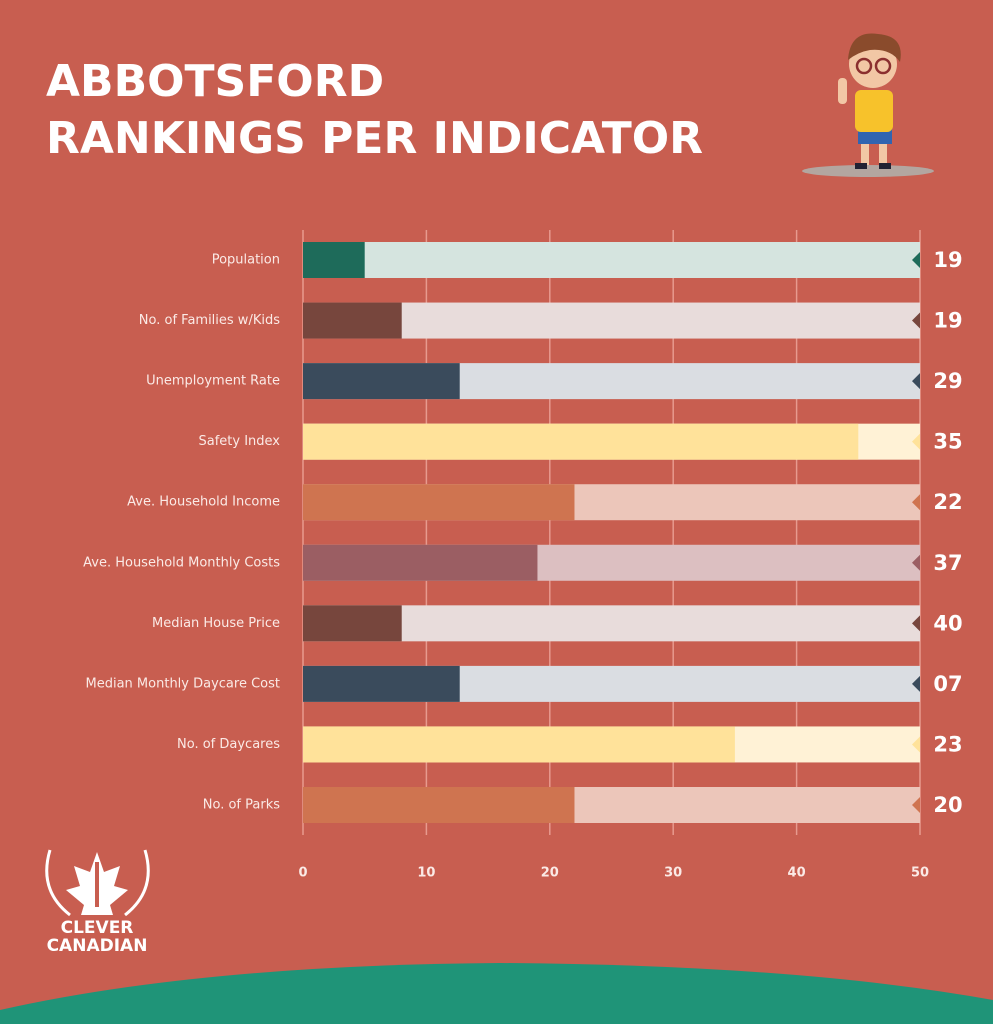  I want to click on category-label: Median Monthly Daycare Cost, so click(183, 683).